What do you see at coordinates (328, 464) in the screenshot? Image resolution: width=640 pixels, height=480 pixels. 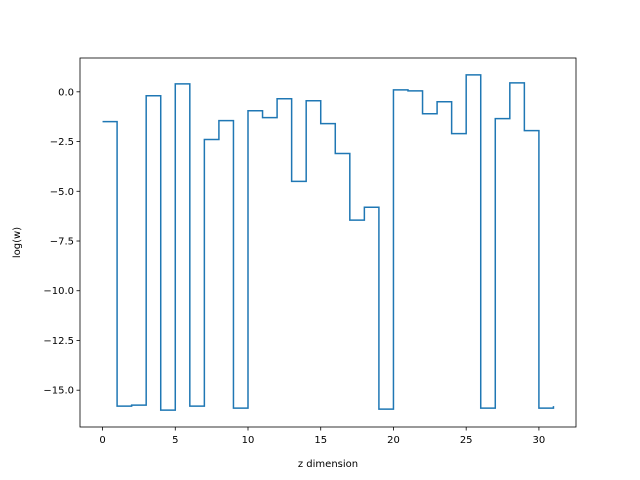 I see `x-axis-label: z dimension` at bounding box center [328, 464].